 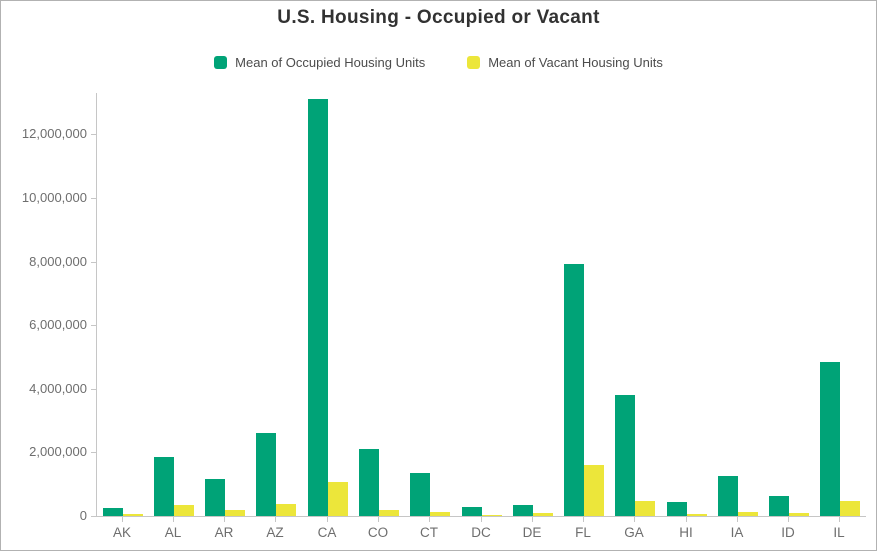 I want to click on bar-vacant-ar, so click(x=235, y=513).